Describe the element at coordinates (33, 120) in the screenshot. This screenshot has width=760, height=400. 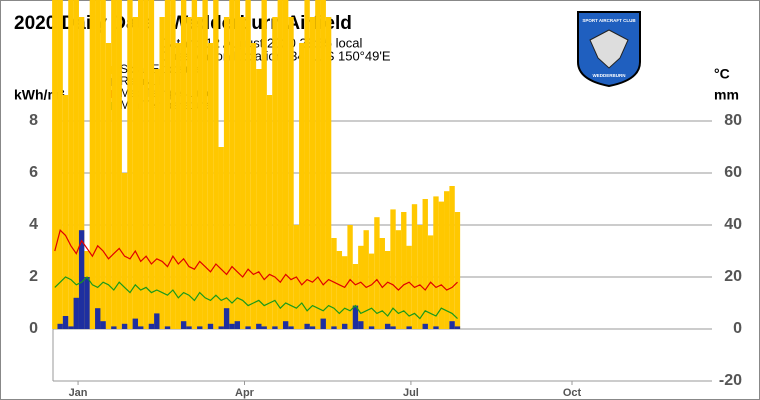
I see `y-tick-label: 8` at that location.